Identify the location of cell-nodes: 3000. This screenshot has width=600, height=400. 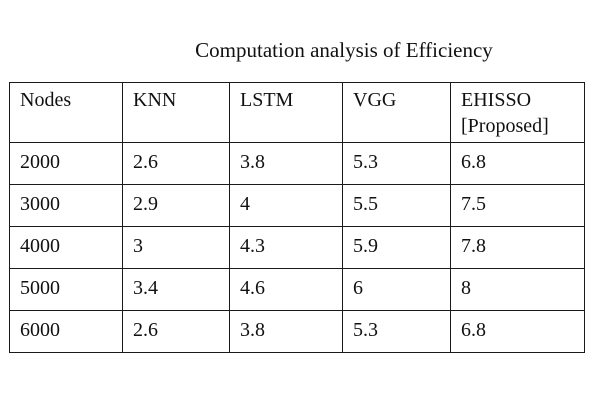
(66, 205).